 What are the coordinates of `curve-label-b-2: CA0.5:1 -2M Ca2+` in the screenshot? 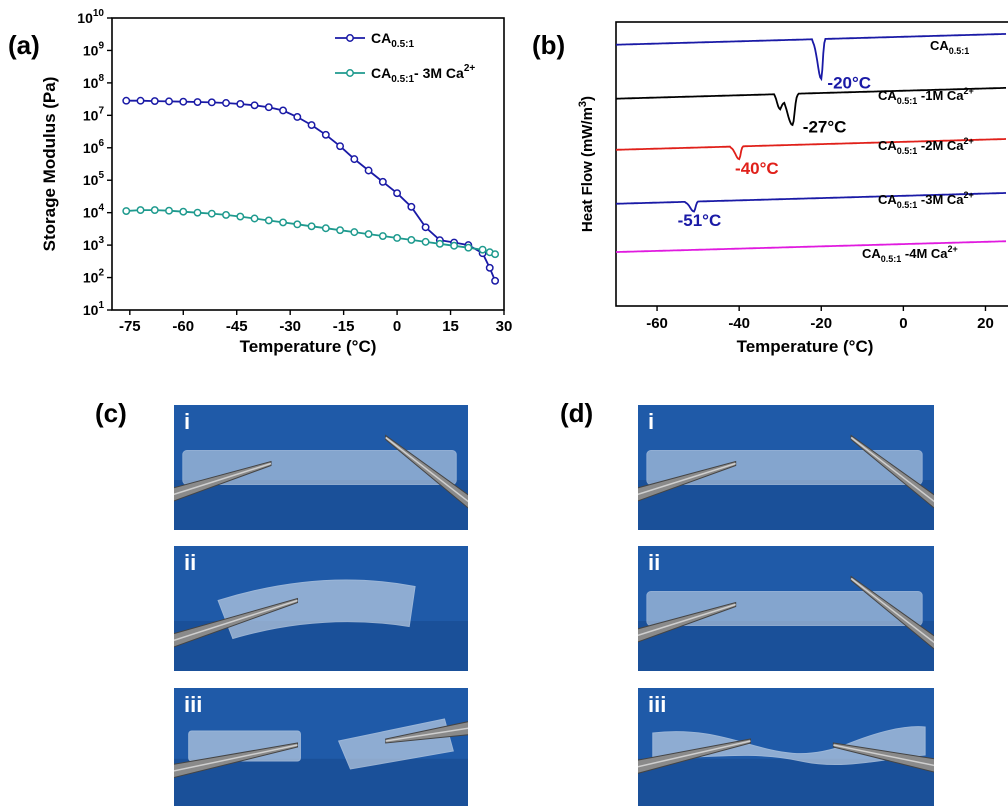 It's located at (926, 146).